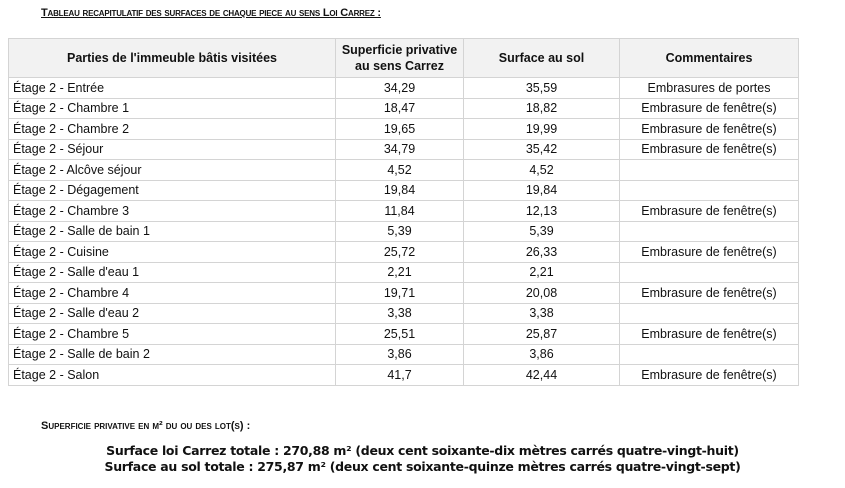 This screenshot has width=845, height=488. What do you see at coordinates (399, 58) in the screenshot?
I see `header-superficie-carrez: Superficie privative au sens Carrez` at bounding box center [399, 58].